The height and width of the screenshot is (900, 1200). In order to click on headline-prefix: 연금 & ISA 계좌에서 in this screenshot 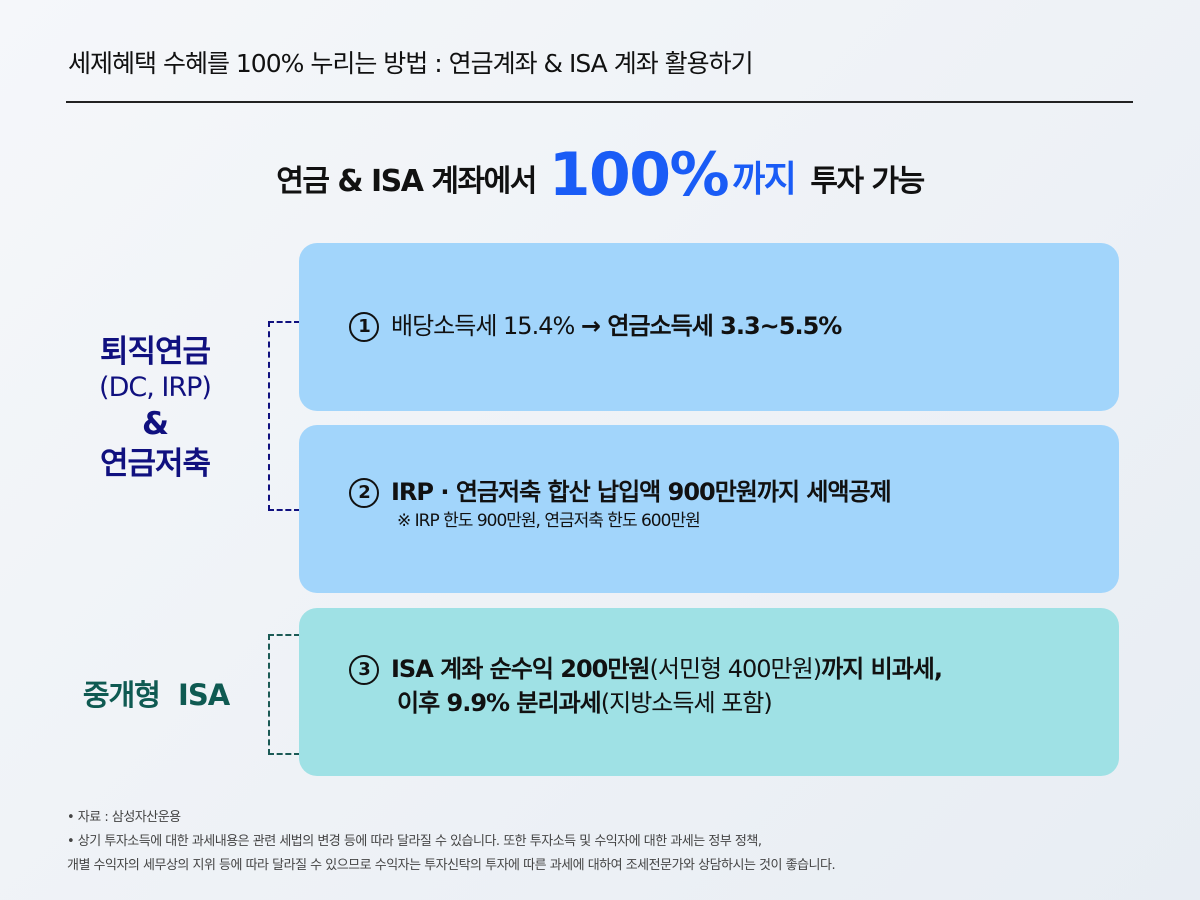, I will do `click(406, 181)`.